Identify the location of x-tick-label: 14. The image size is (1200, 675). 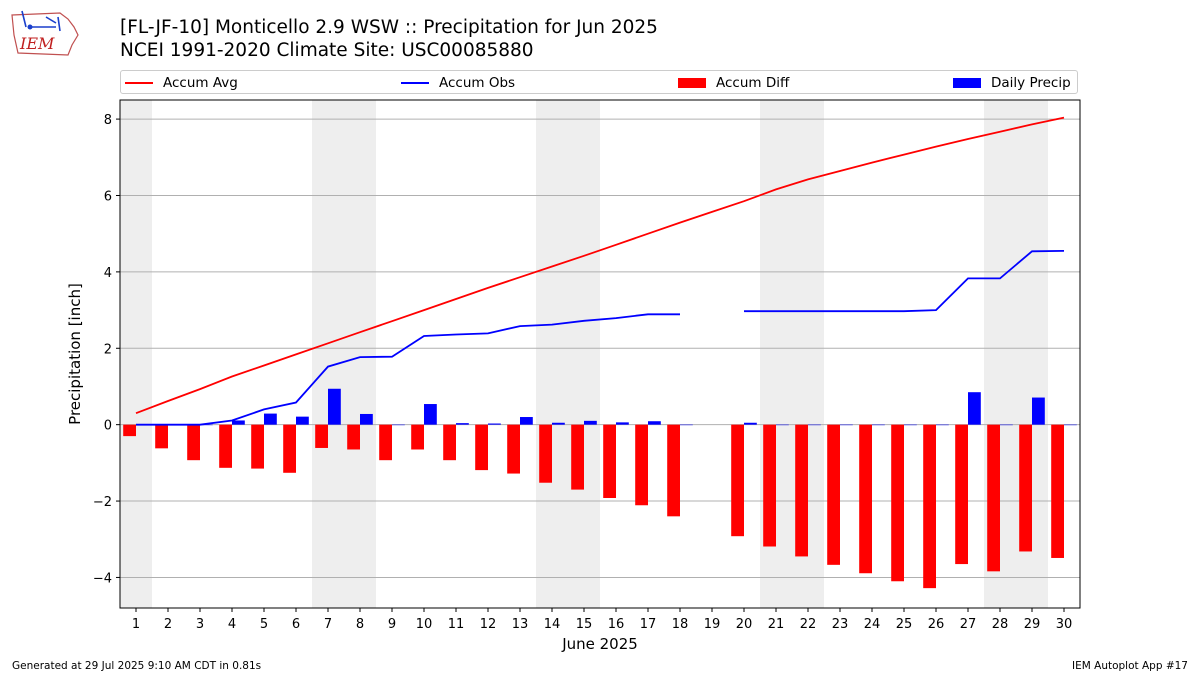
(552, 624).